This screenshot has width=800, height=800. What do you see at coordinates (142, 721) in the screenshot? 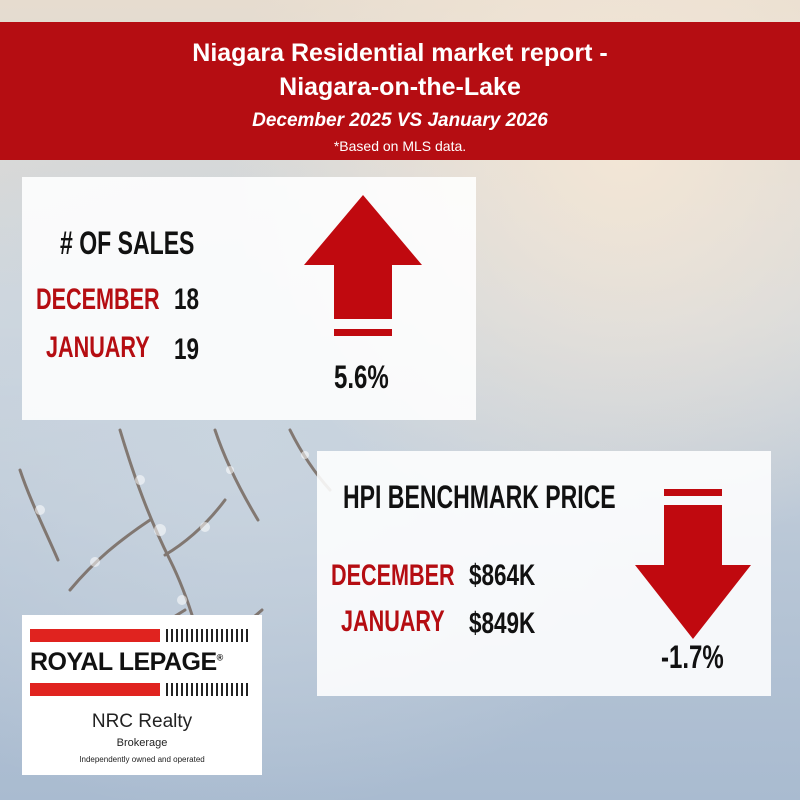
I see `logo-office-name: NRC Realty` at bounding box center [142, 721].